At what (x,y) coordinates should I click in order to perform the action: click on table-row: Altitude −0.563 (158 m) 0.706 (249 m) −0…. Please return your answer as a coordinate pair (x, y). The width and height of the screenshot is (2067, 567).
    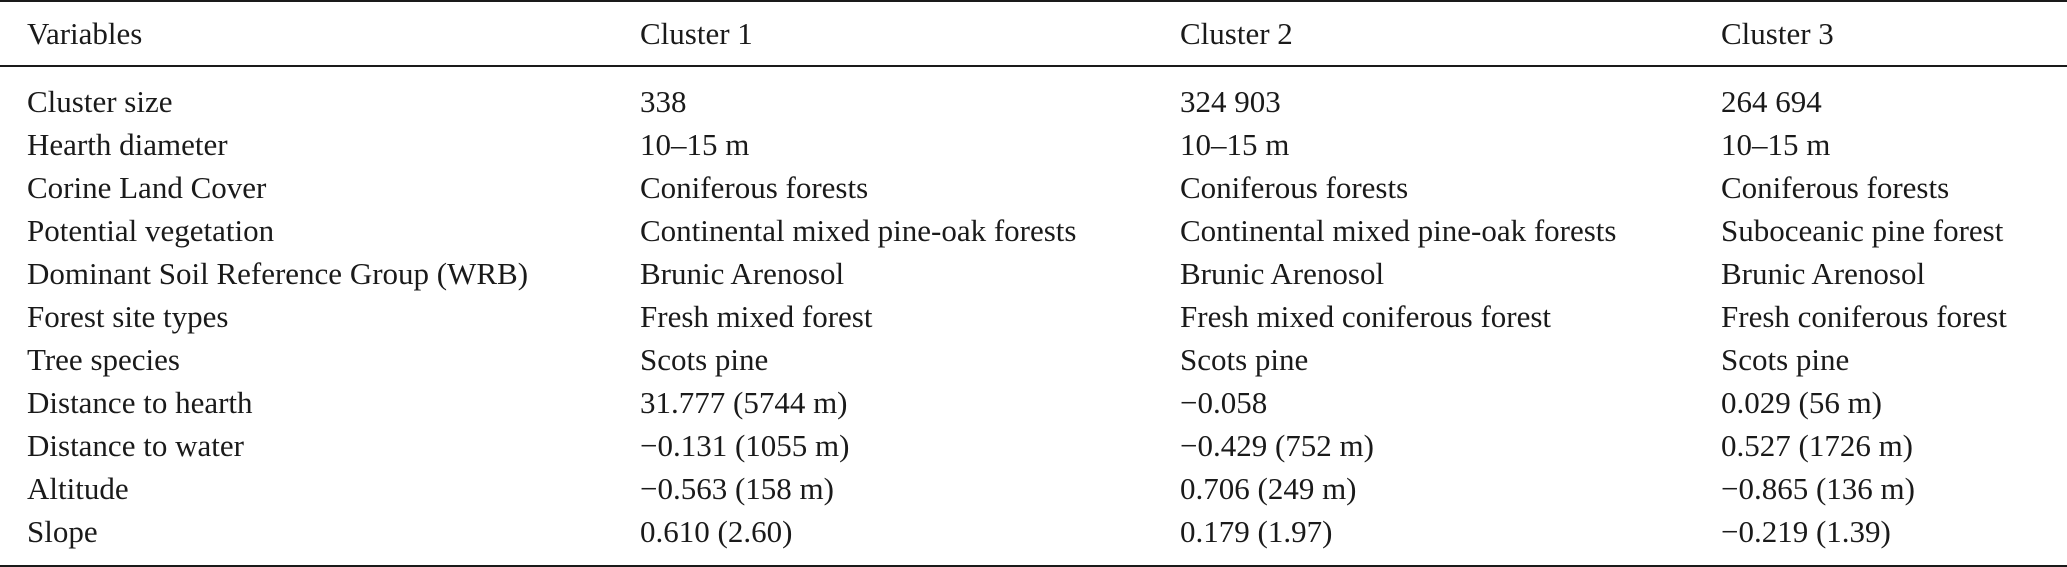
    Looking at the image, I should click on (1033, 488).